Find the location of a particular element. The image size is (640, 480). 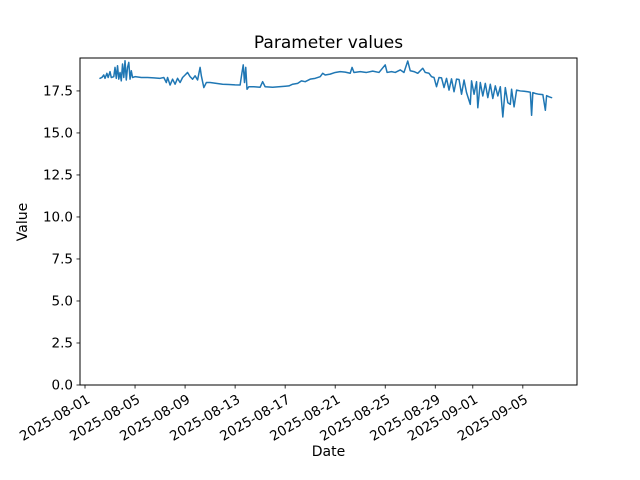

y-tick-label: 15.0 is located at coordinates (58, 133).